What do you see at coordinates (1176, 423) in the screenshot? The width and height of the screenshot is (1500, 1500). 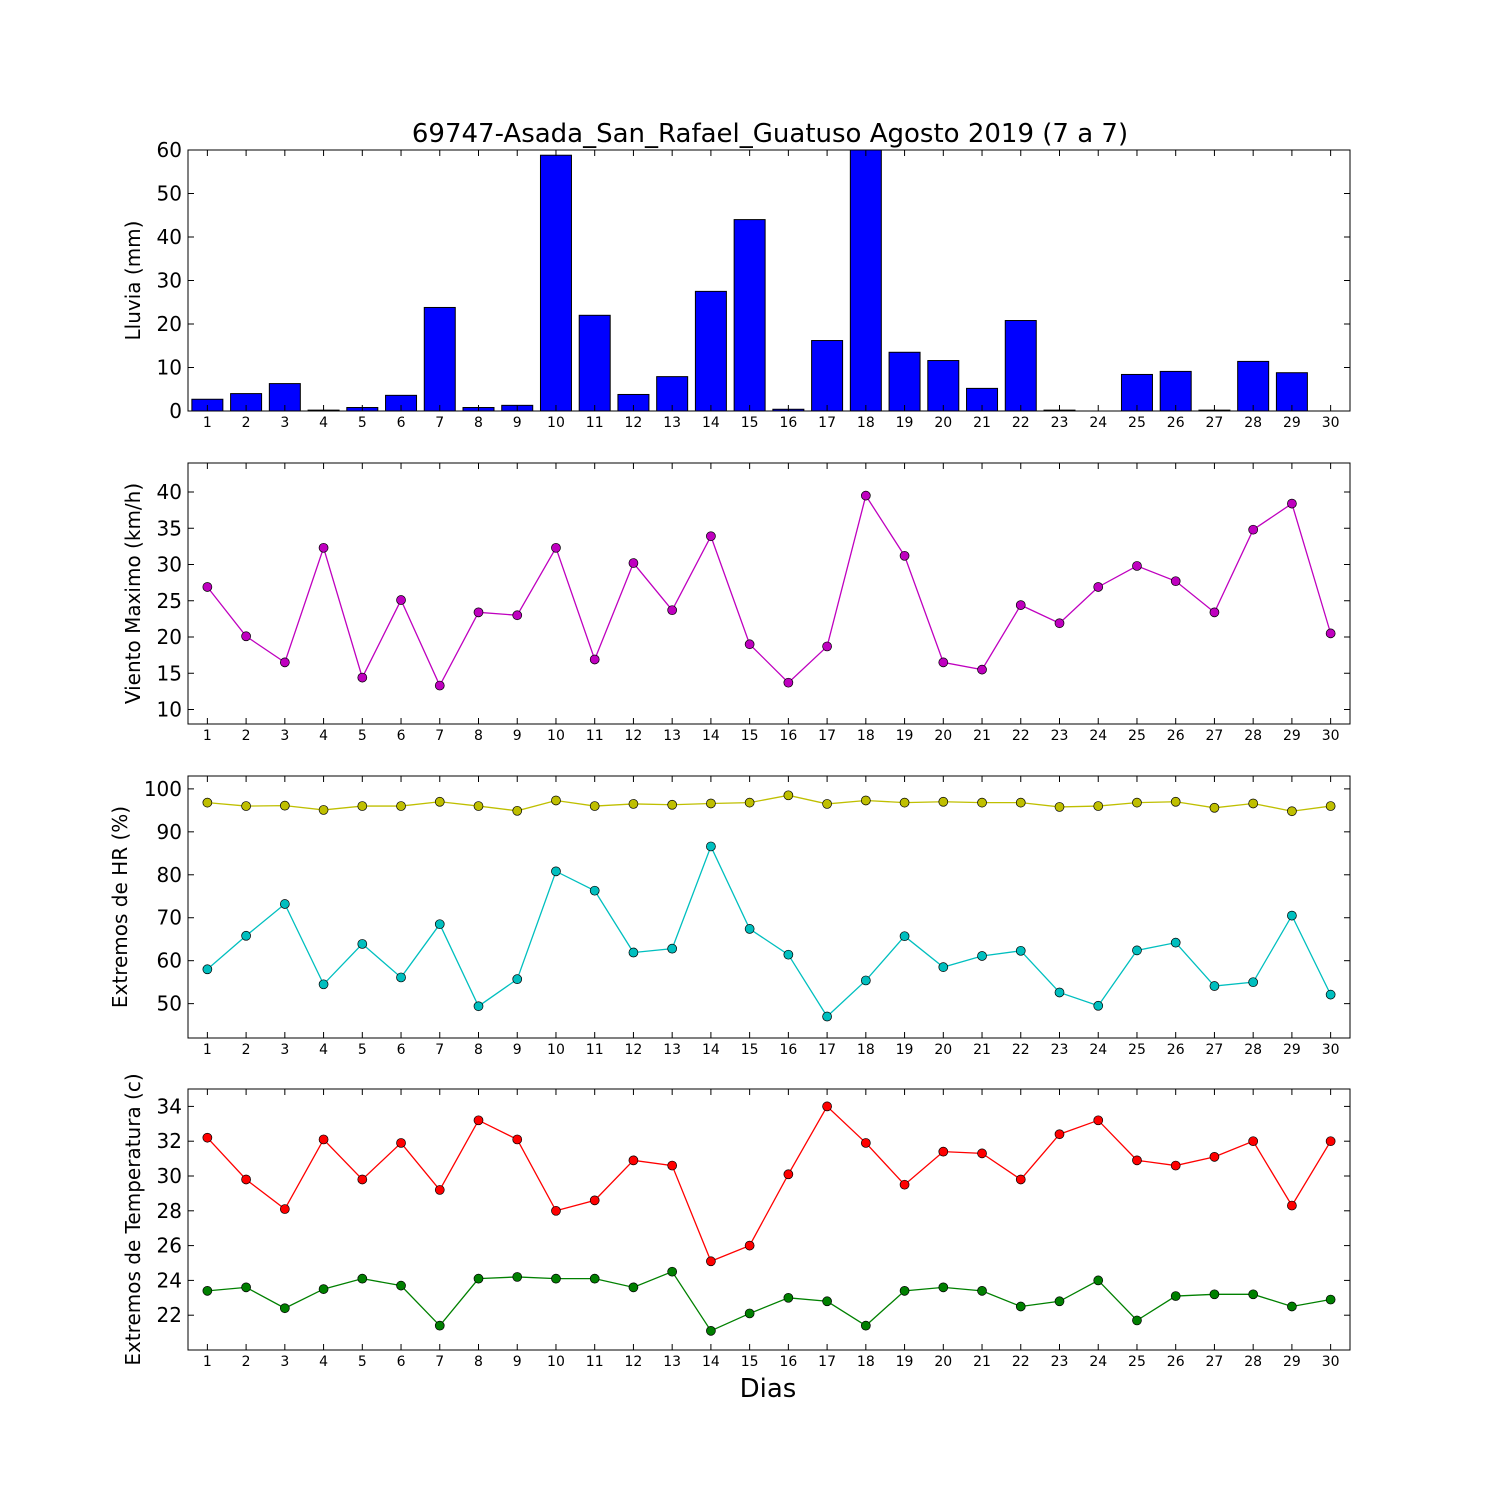 I see `lluvia-xtick-label: 26` at bounding box center [1176, 423].